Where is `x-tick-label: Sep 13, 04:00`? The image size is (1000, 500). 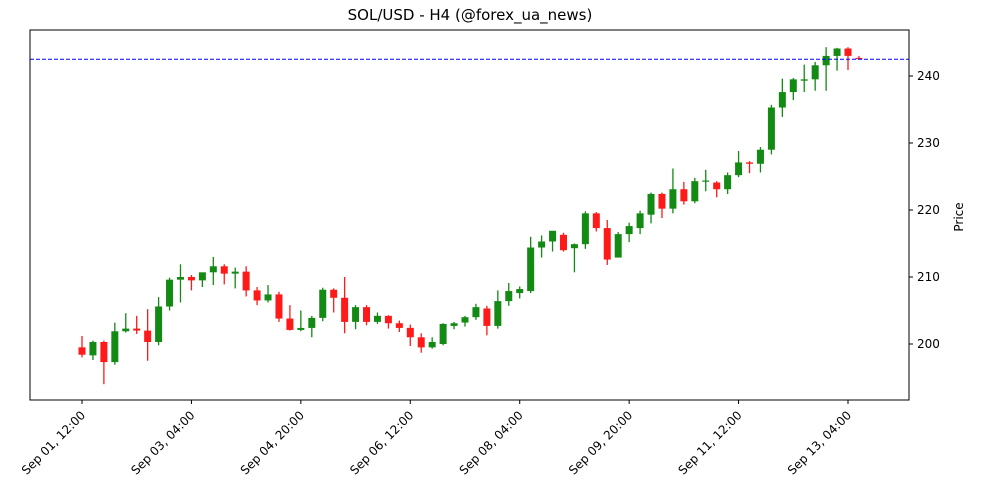
x-tick-label: Sep 13, 04:00 is located at coordinates (819, 442).